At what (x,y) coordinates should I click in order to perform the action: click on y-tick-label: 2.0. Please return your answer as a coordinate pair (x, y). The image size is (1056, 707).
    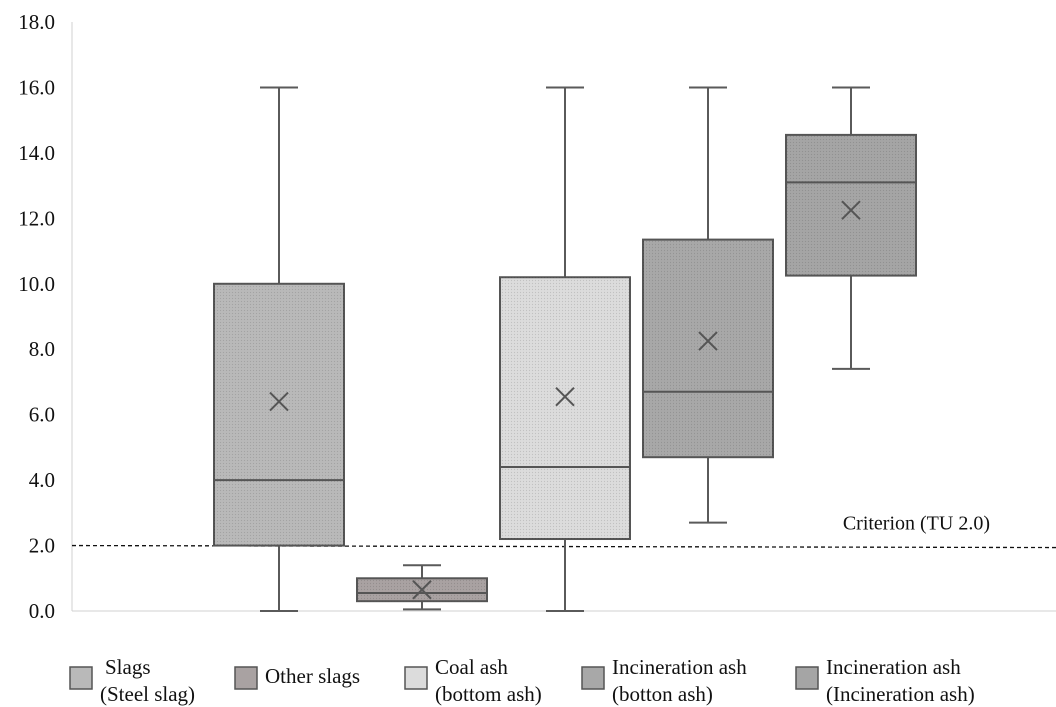
    Looking at the image, I should click on (42, 546).